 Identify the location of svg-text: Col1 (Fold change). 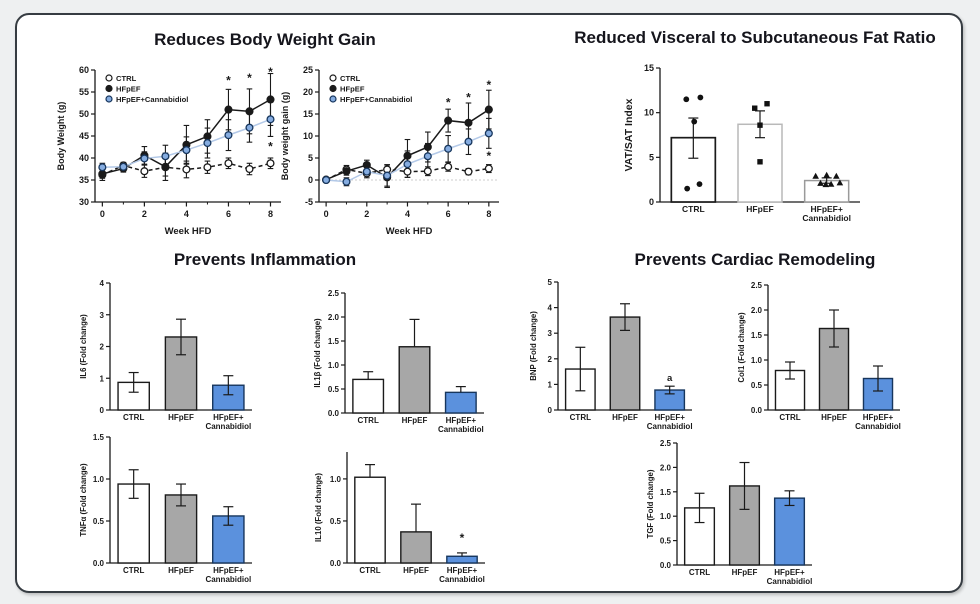
(741, 347).